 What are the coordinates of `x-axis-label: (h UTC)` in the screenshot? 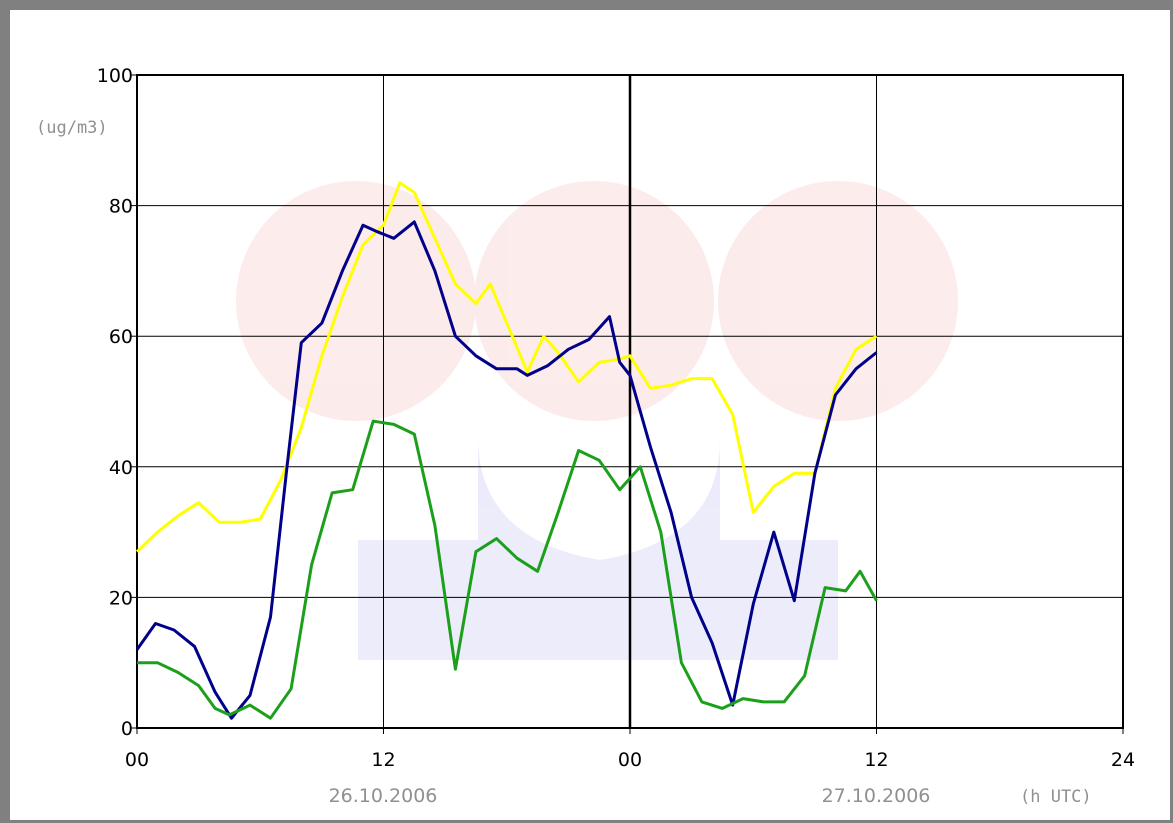 It's located at (1056, 797).